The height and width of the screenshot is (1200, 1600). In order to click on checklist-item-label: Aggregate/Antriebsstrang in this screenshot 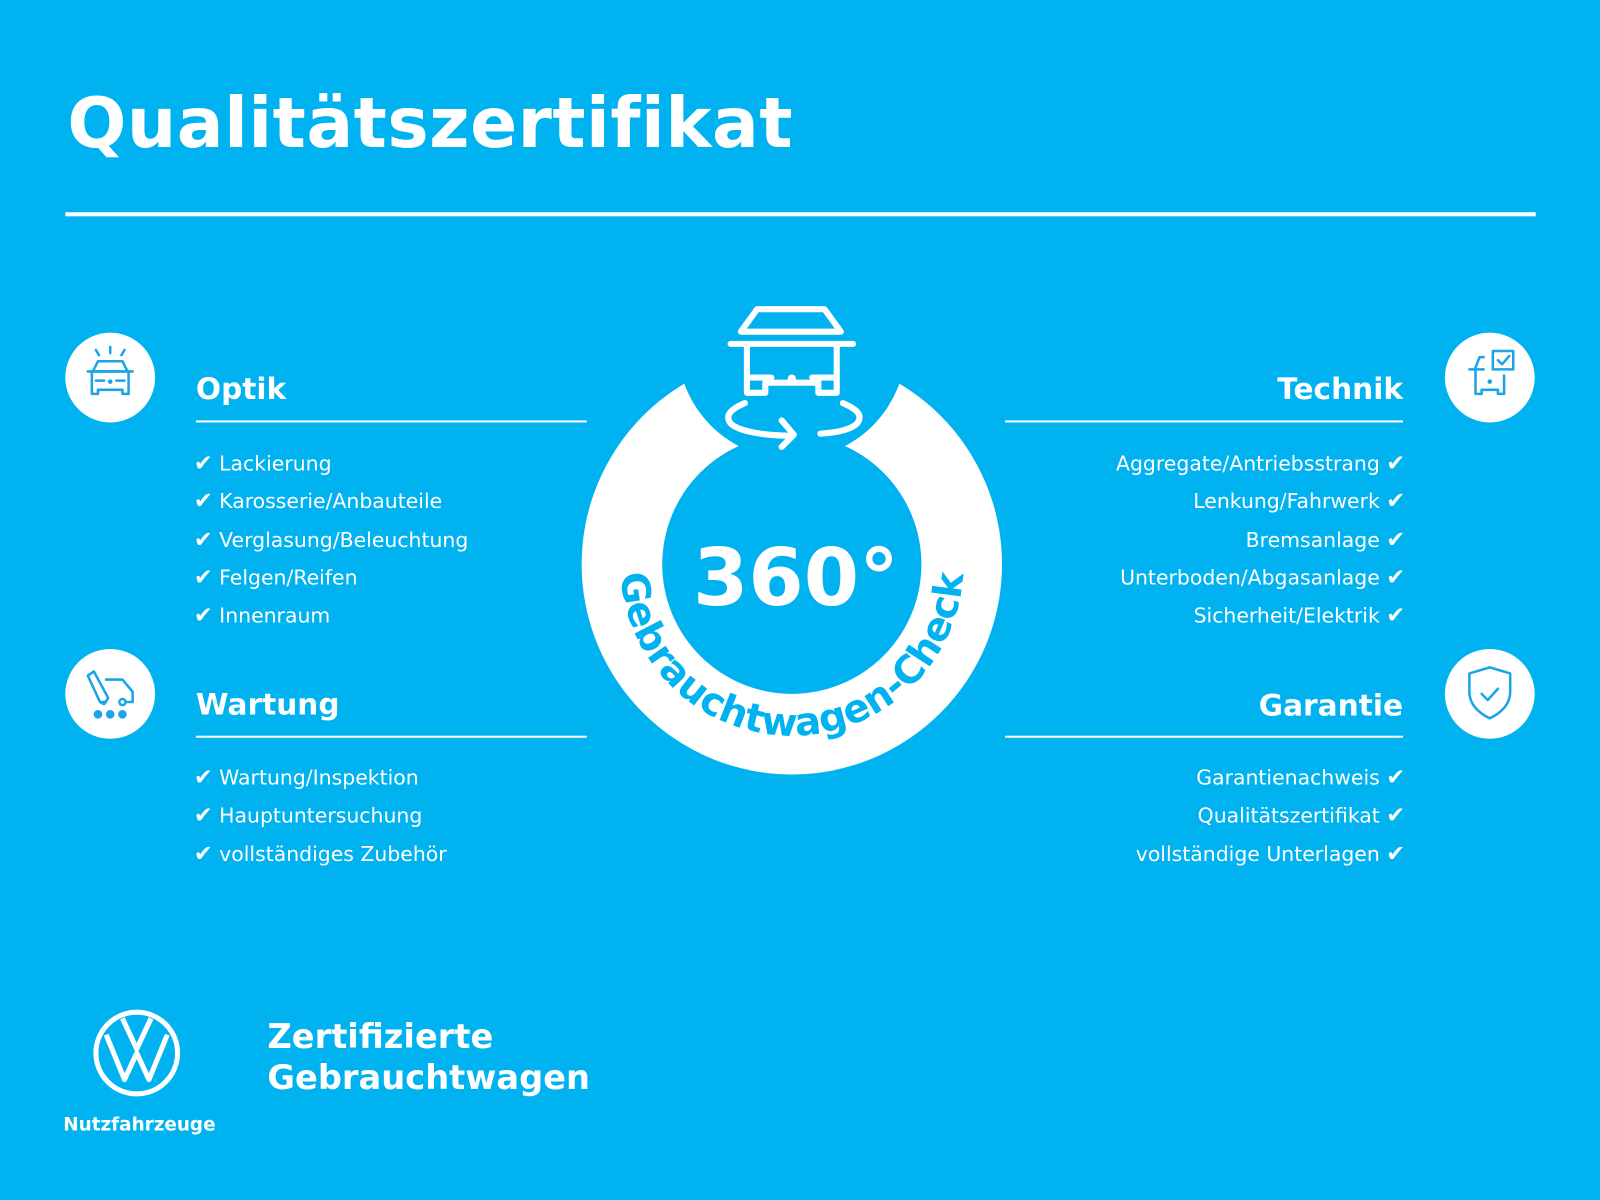, I will do `click(1247, 463)`.